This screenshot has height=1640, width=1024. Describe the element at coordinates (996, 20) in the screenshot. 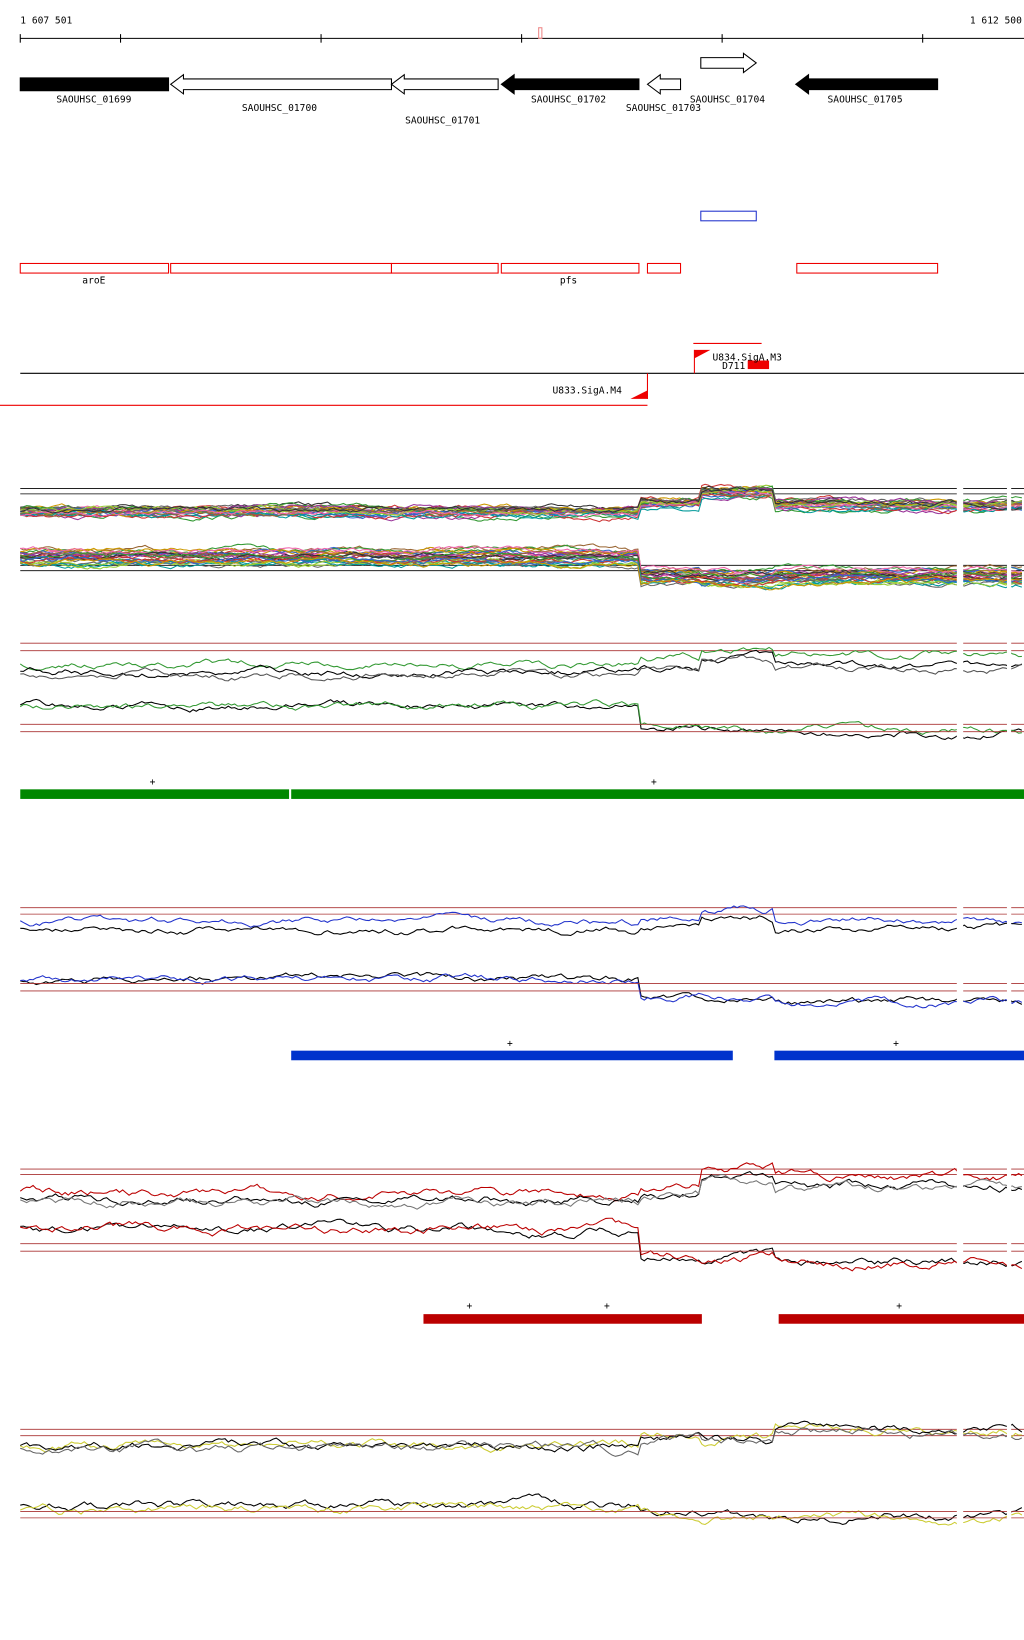

I see `ruler-end: 1 612 500` at that location.